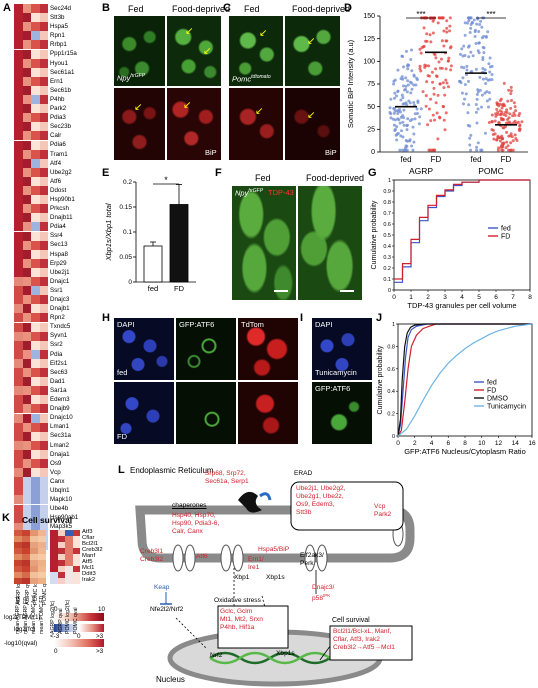 This screenshot has height=688, width=538. What do you see at coordinates (482, 443) in the screenshot?
I see `x-tick-label: 10` at bounding box center [482, 443].